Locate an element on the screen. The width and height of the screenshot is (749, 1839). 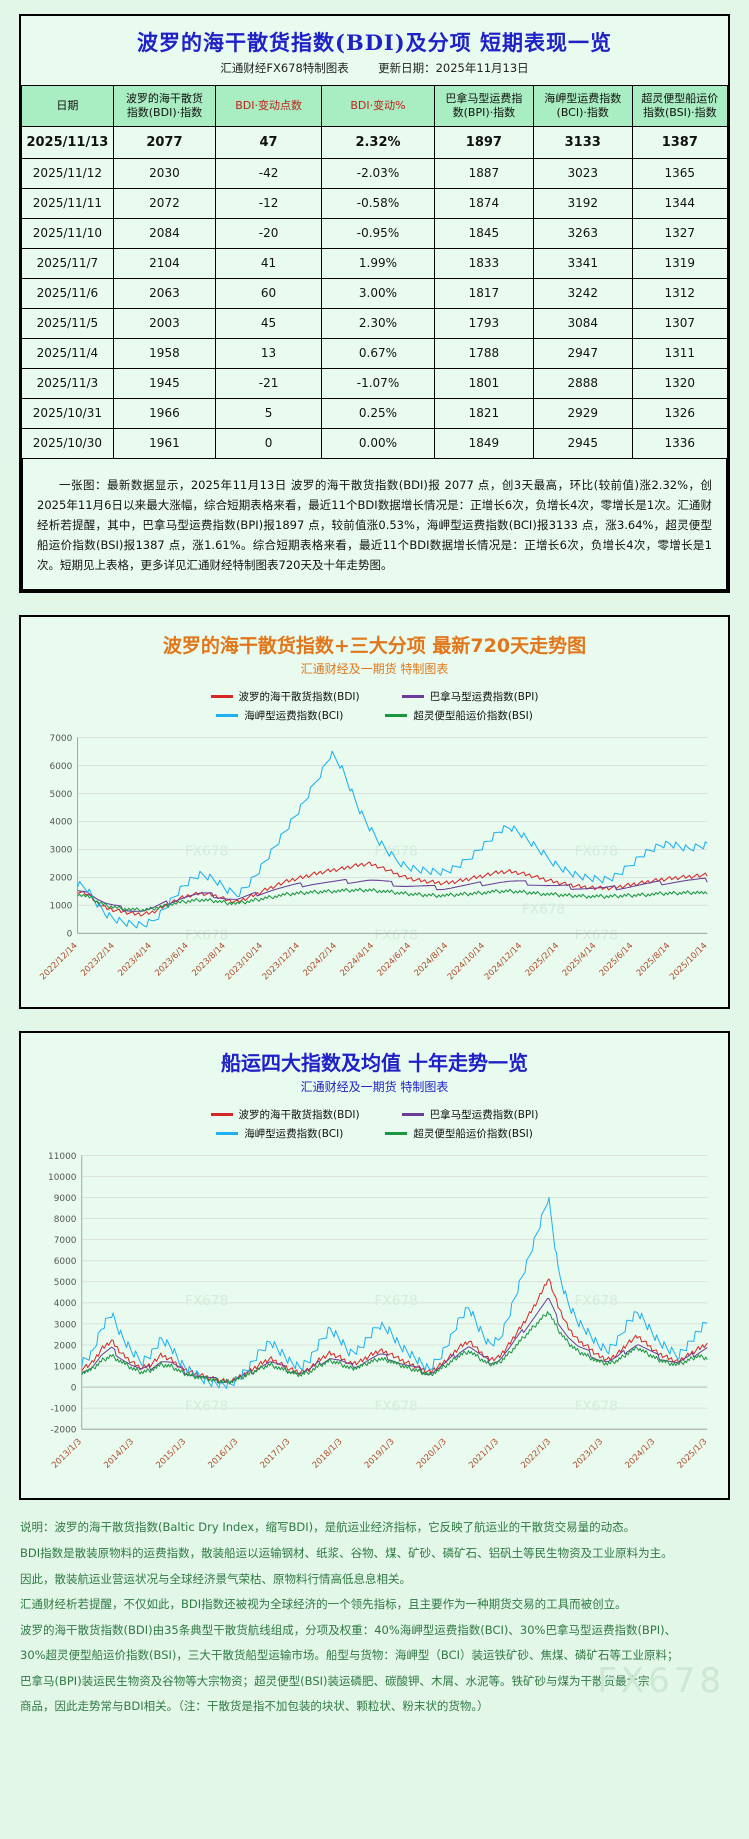
y-axis-tick-label: 3000 is located at coordinates (61, 851).